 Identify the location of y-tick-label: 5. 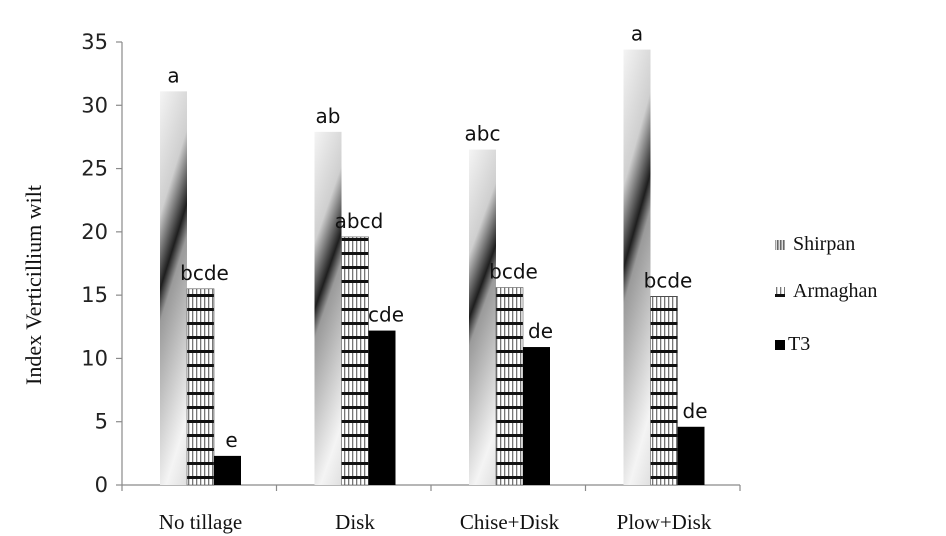
(101, 422).